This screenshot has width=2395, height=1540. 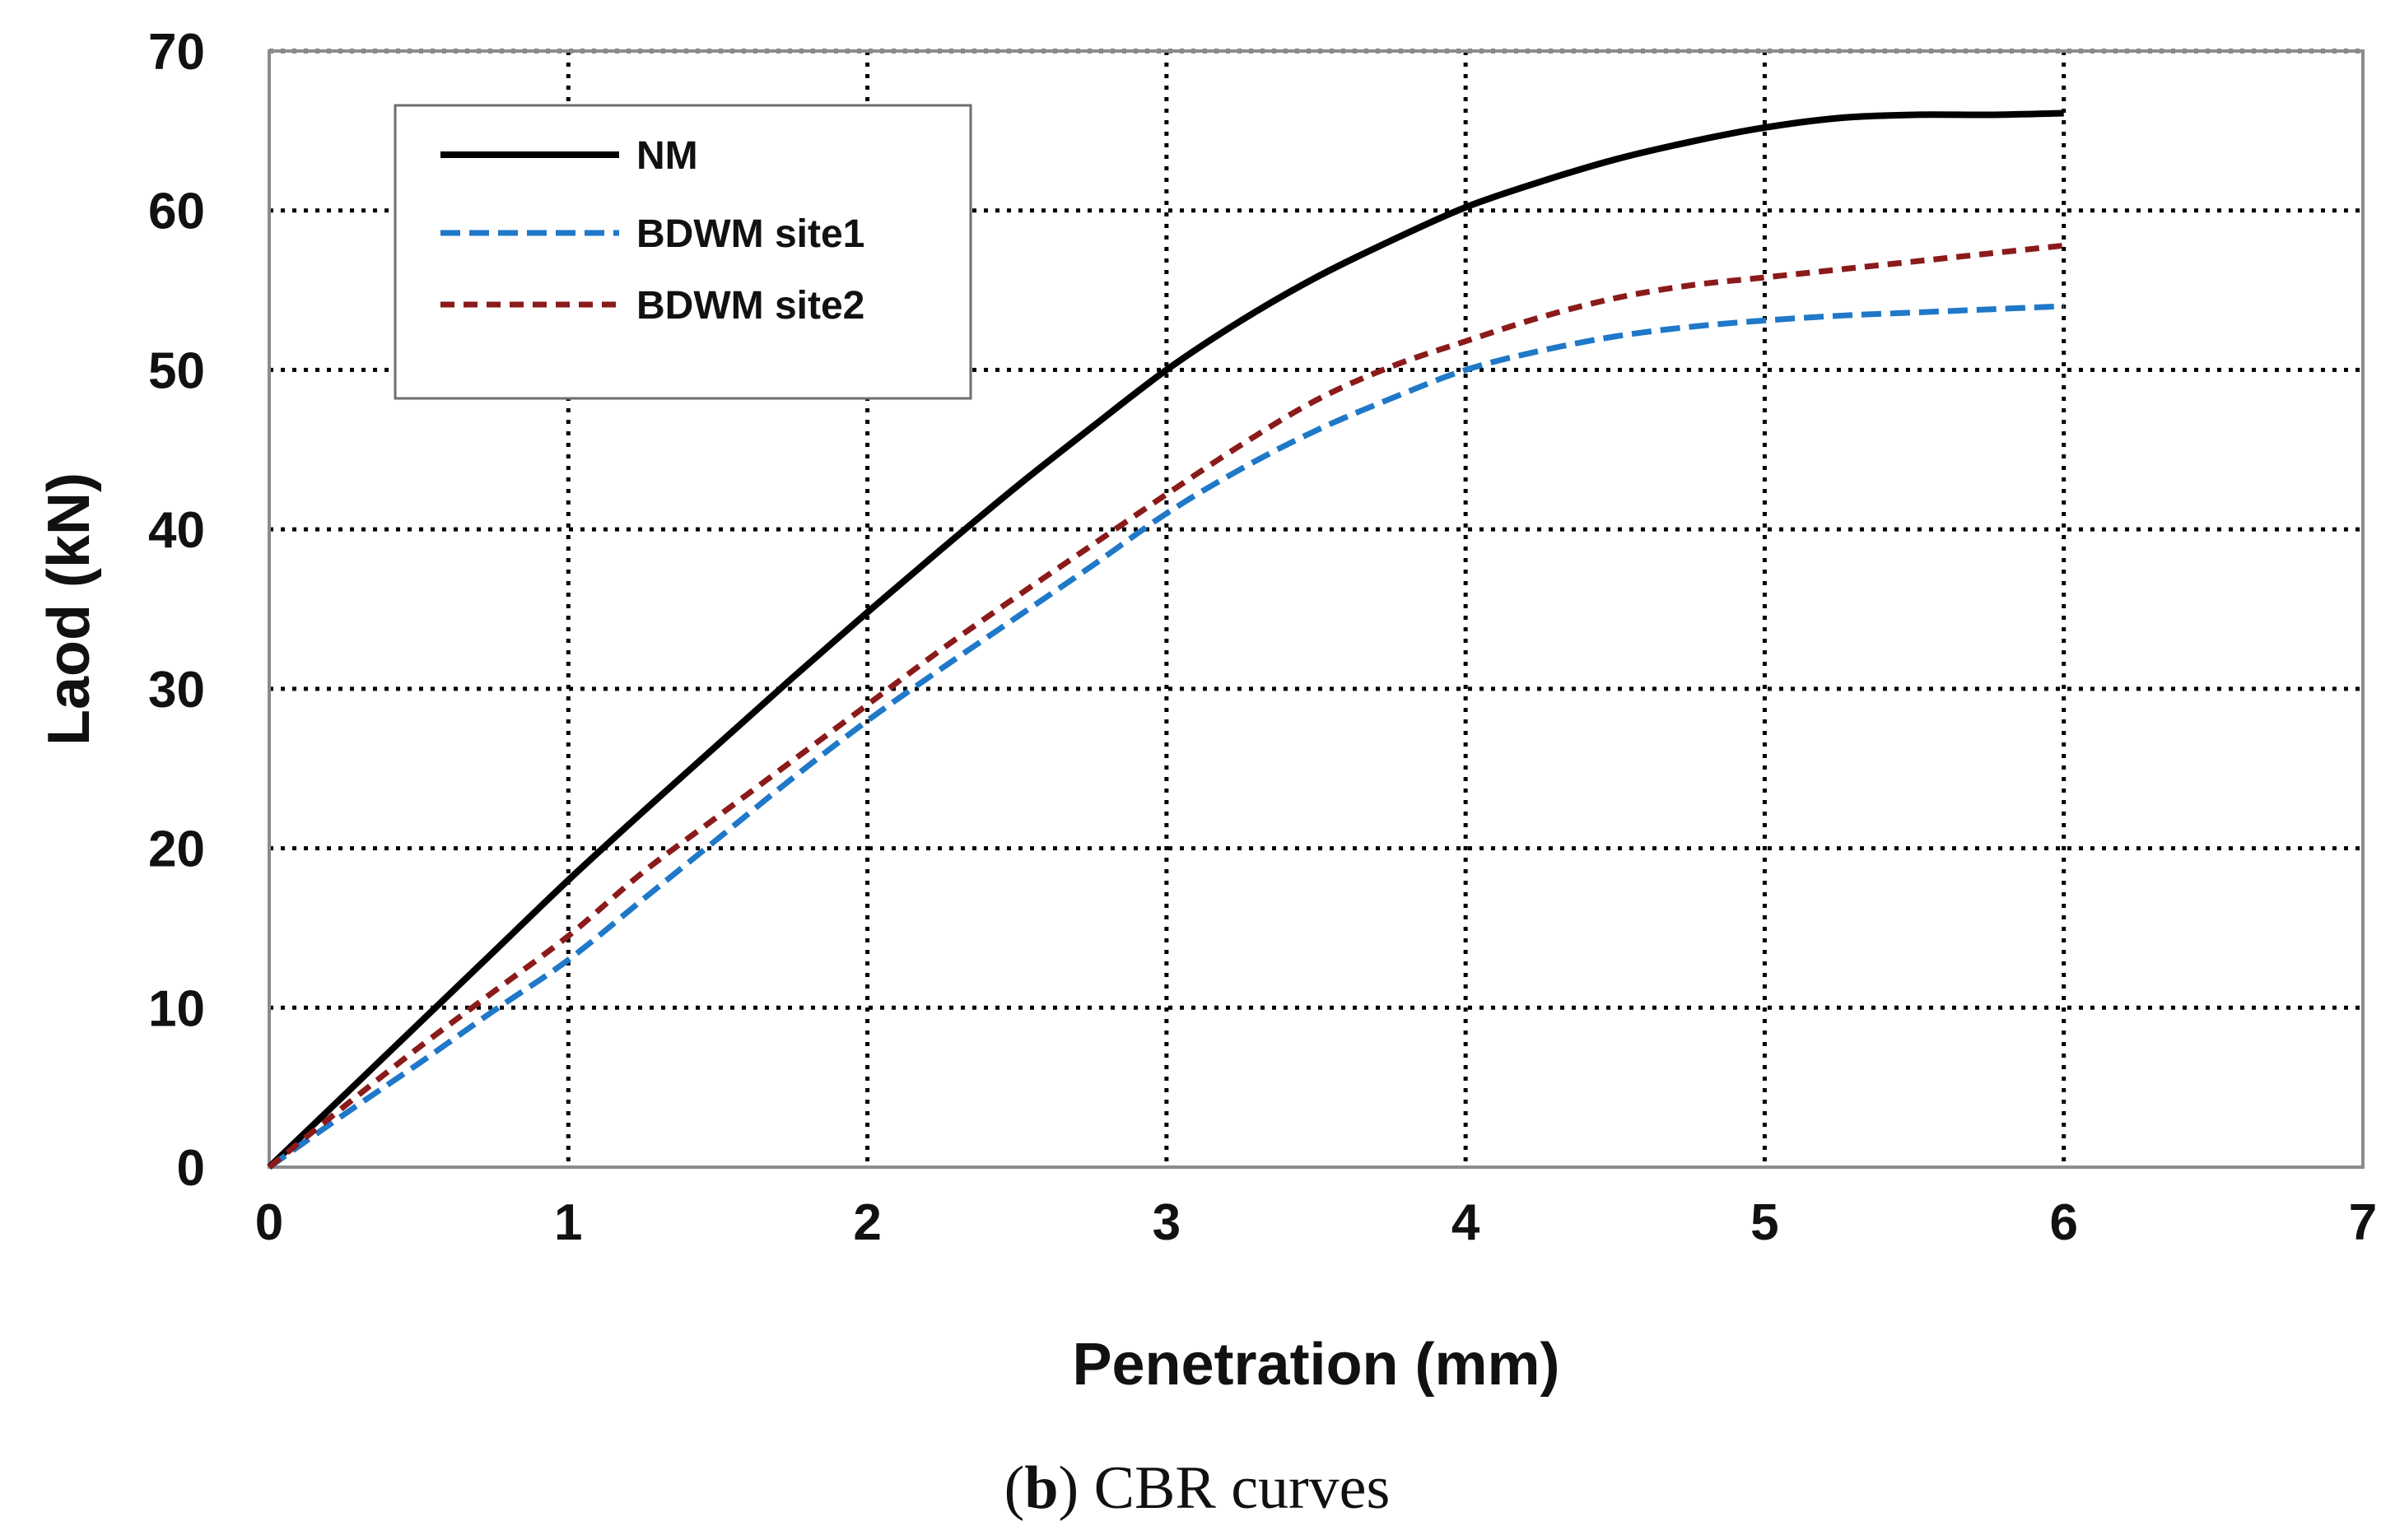 I want to click on y-tick-label: 10, so click(x=176, y=1009).